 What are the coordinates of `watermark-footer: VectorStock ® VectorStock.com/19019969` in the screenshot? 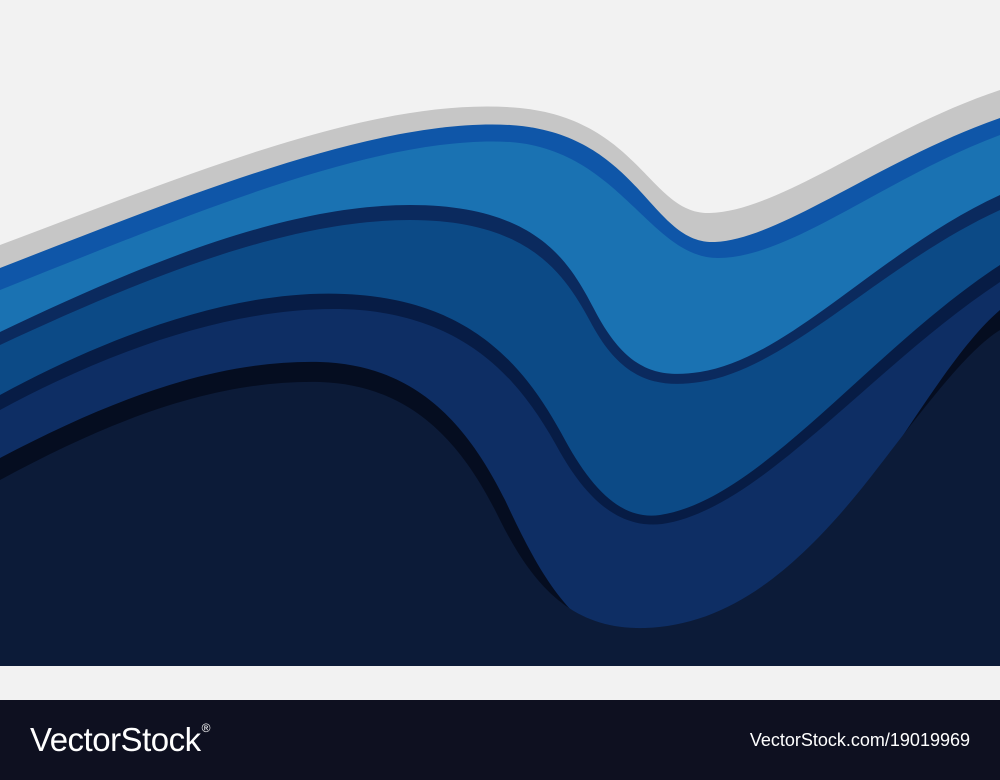 It's located at (500, 740).